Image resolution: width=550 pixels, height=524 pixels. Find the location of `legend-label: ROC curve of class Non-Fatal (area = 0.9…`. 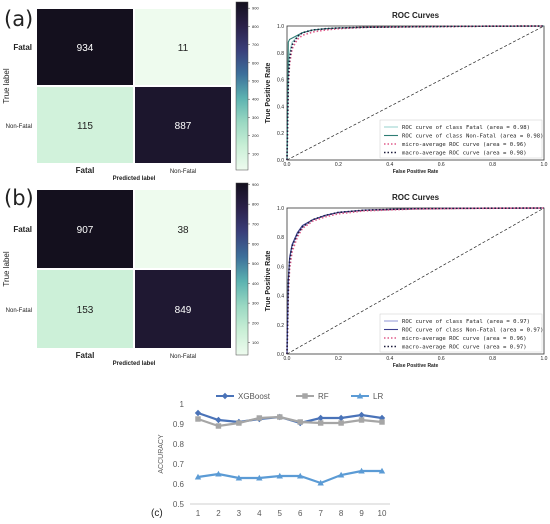

legend-label: ROC curve of class Non-Fatal (area = 0.9… is located at coordinates (472, 137).